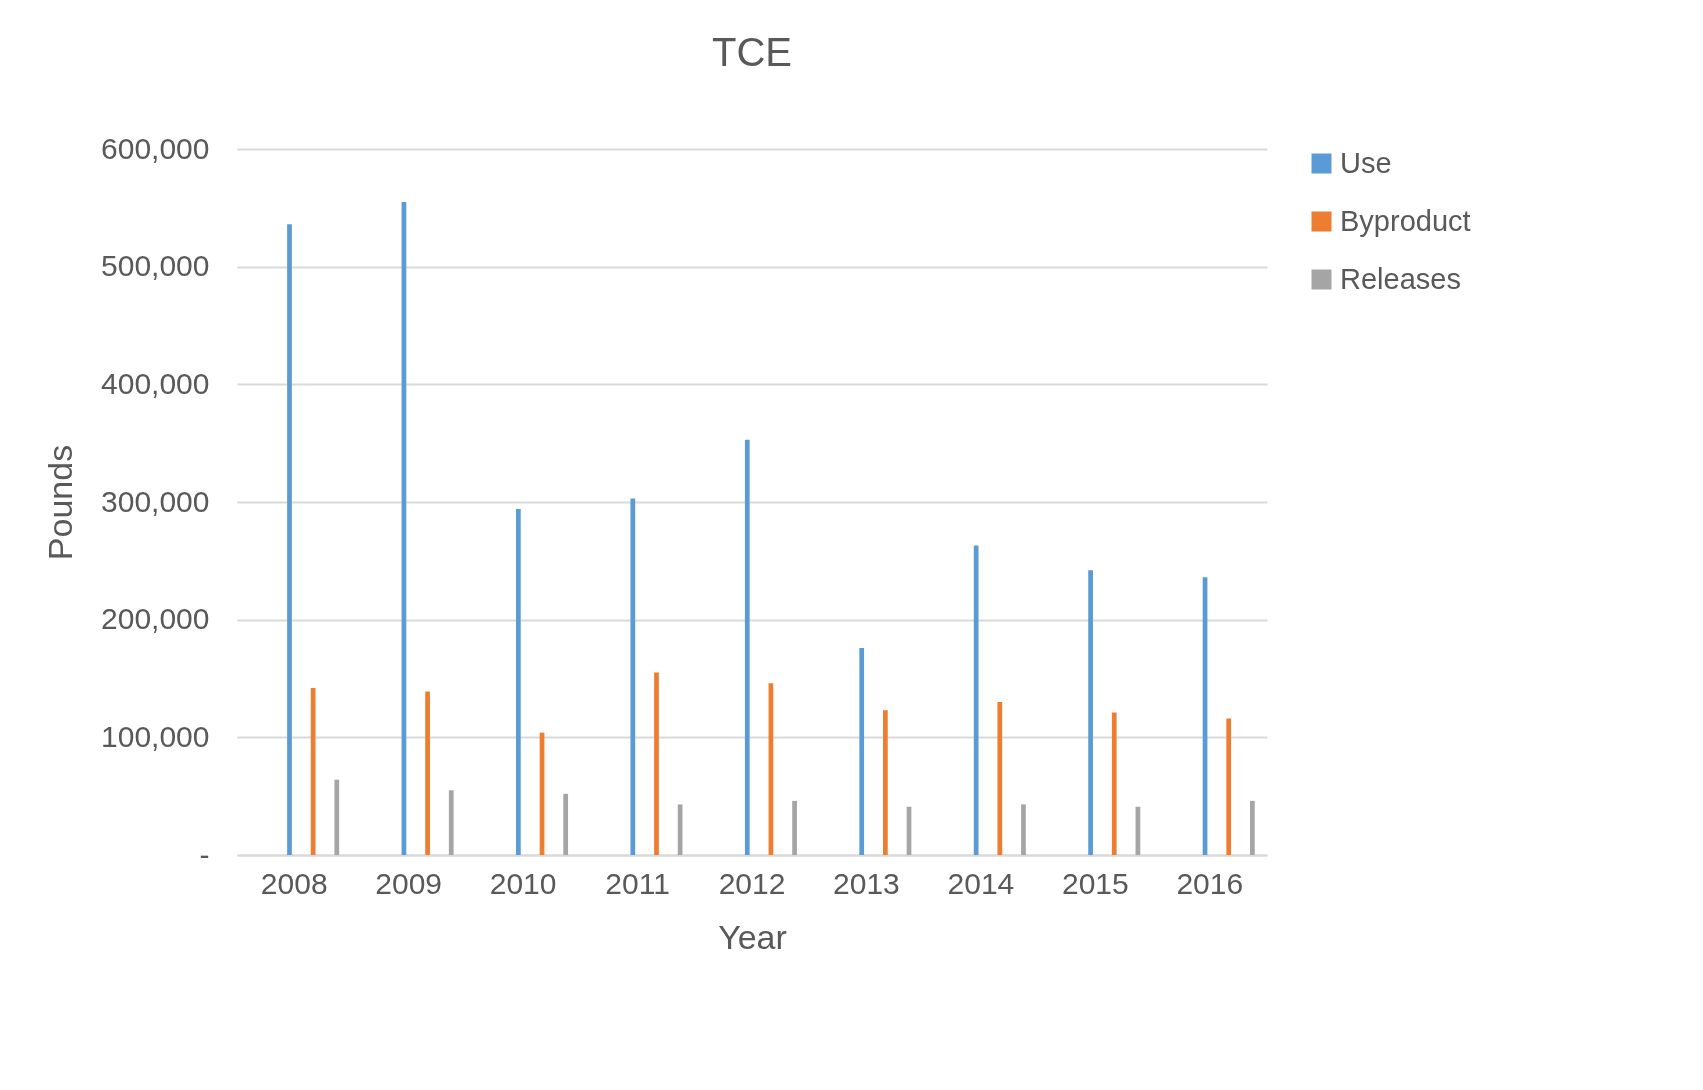 The height and width of the screenshot is (1090, 1703). Describe the element at coordinates (155, 619) in the screenshot. I see `y-tick-label: 200,000` at that location.